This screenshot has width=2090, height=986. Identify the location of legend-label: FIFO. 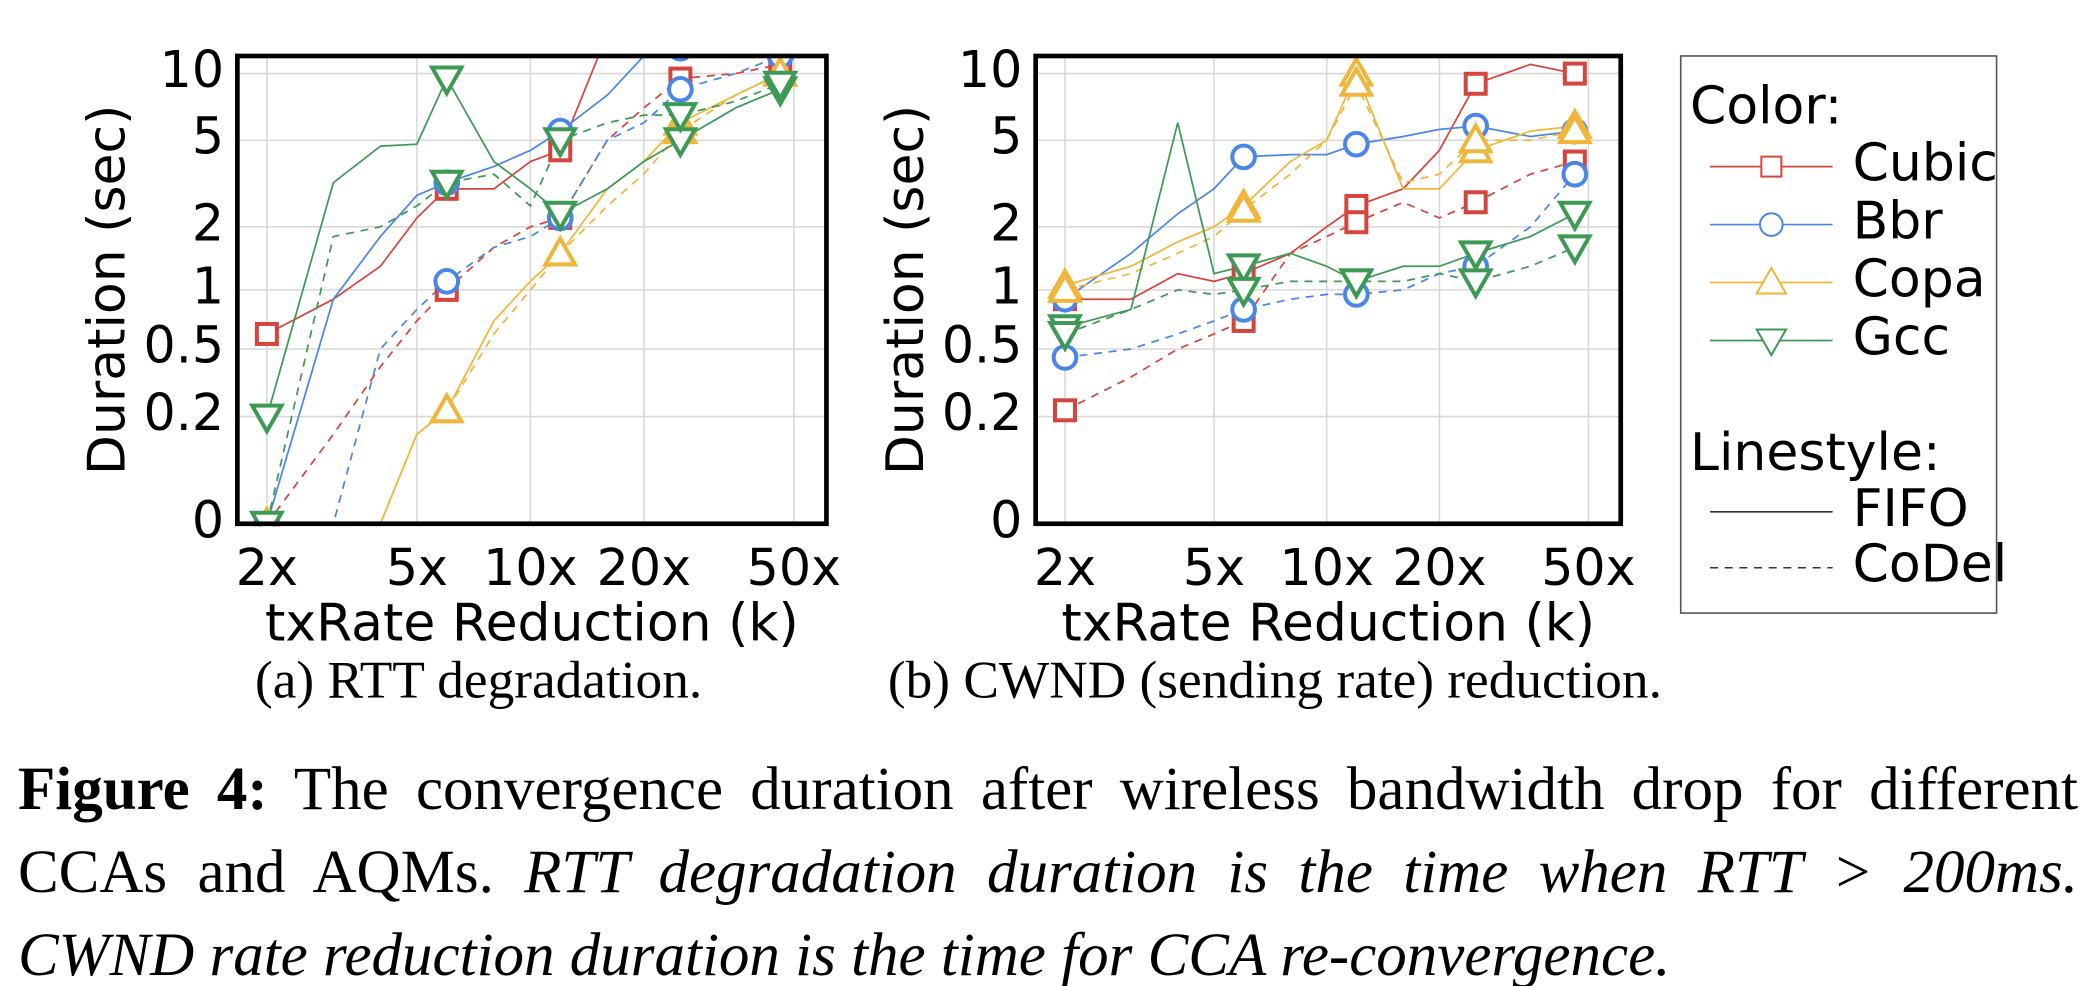
(1911, 509).